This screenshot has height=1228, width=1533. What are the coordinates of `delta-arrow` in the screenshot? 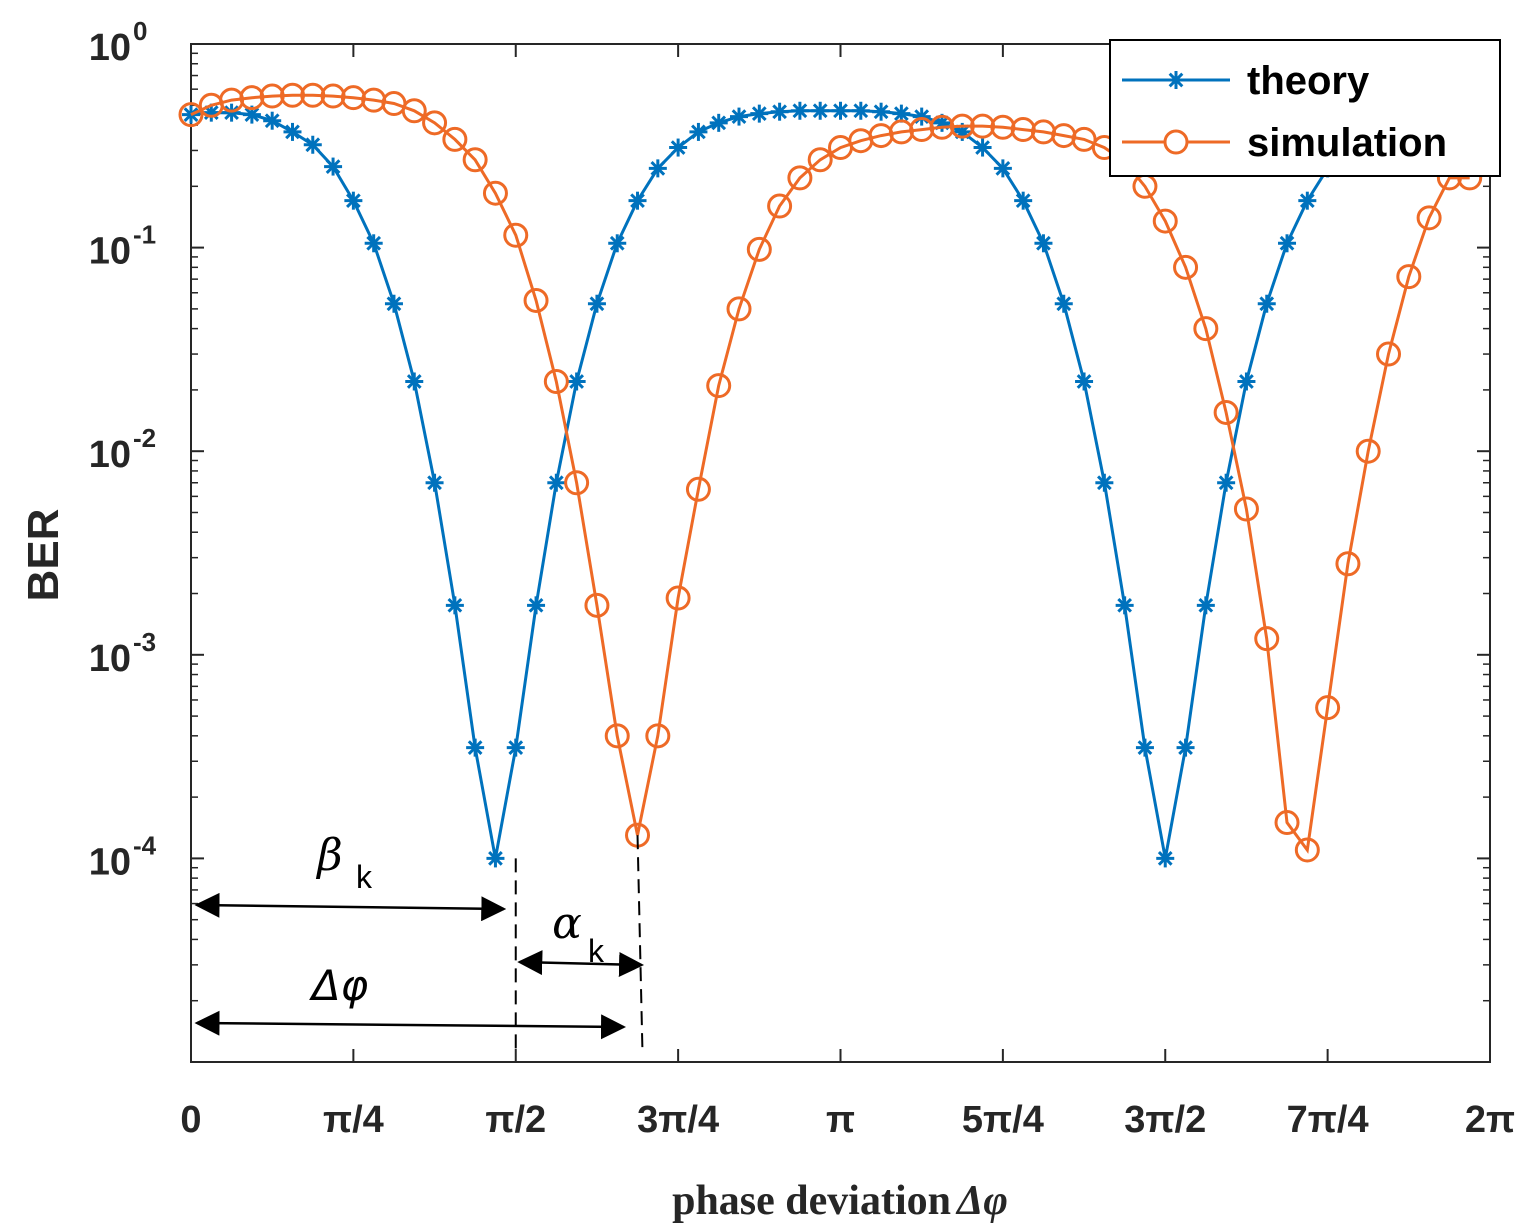 It's located at (410, 1025).